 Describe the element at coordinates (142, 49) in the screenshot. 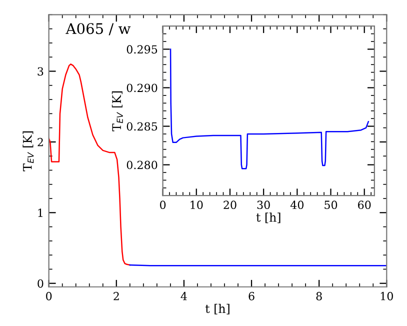

I see `y-tick-label: 0.295` at that location.